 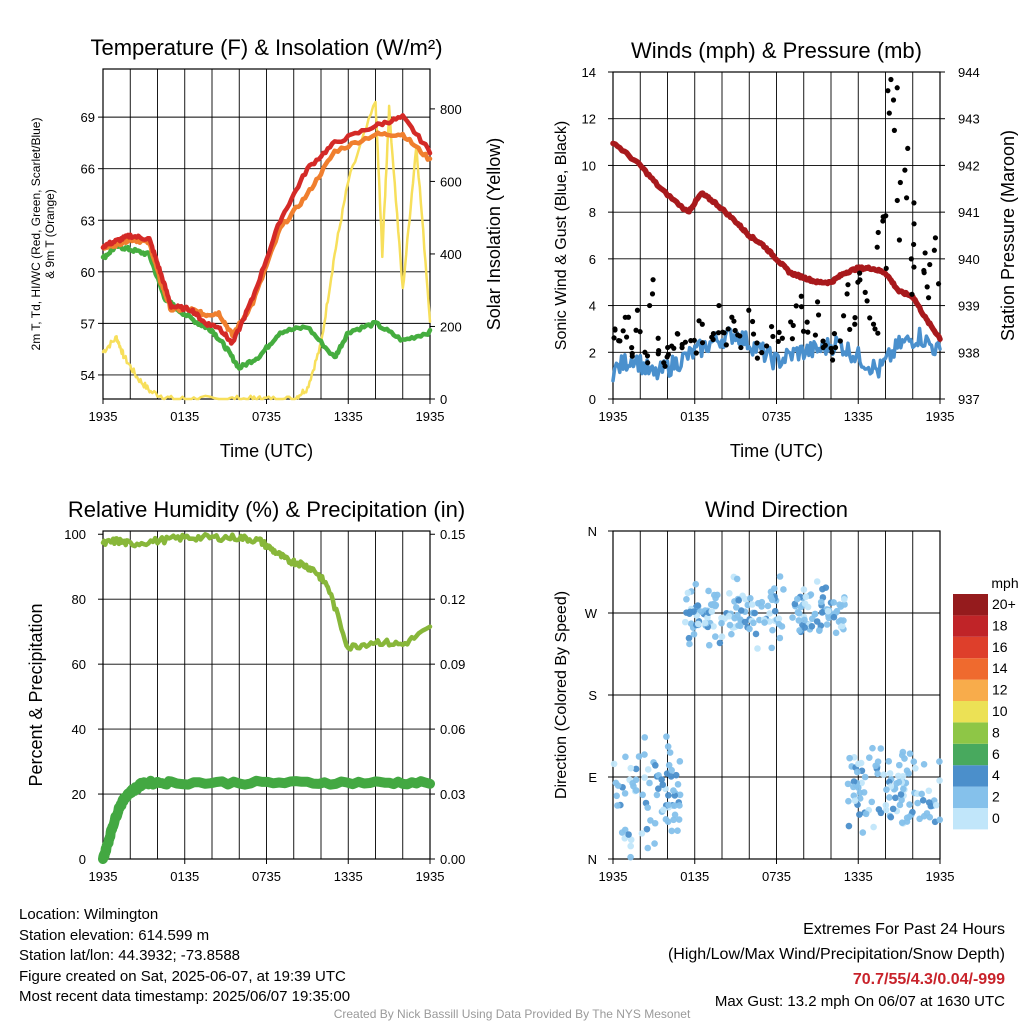 What do you see at coordinates (592, 352) in the screenshot?
I see `y-tick-label: 2` at bounding box center [592, 352].